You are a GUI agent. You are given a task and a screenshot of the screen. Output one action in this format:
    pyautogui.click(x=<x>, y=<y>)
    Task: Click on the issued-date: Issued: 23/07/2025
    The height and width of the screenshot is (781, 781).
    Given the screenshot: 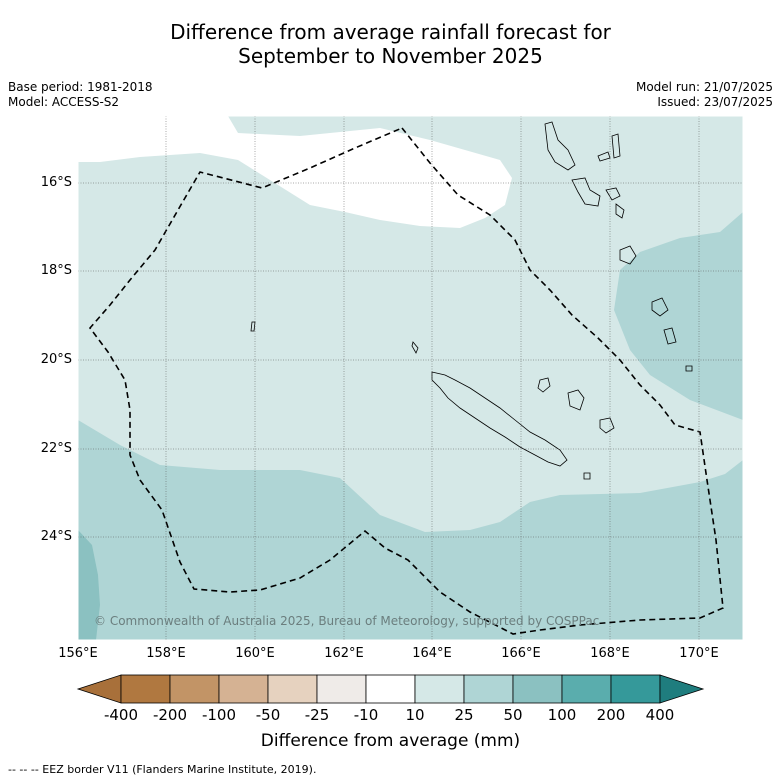 What is the action you would take?
    pyautogui.click(x=715, y=102)
    